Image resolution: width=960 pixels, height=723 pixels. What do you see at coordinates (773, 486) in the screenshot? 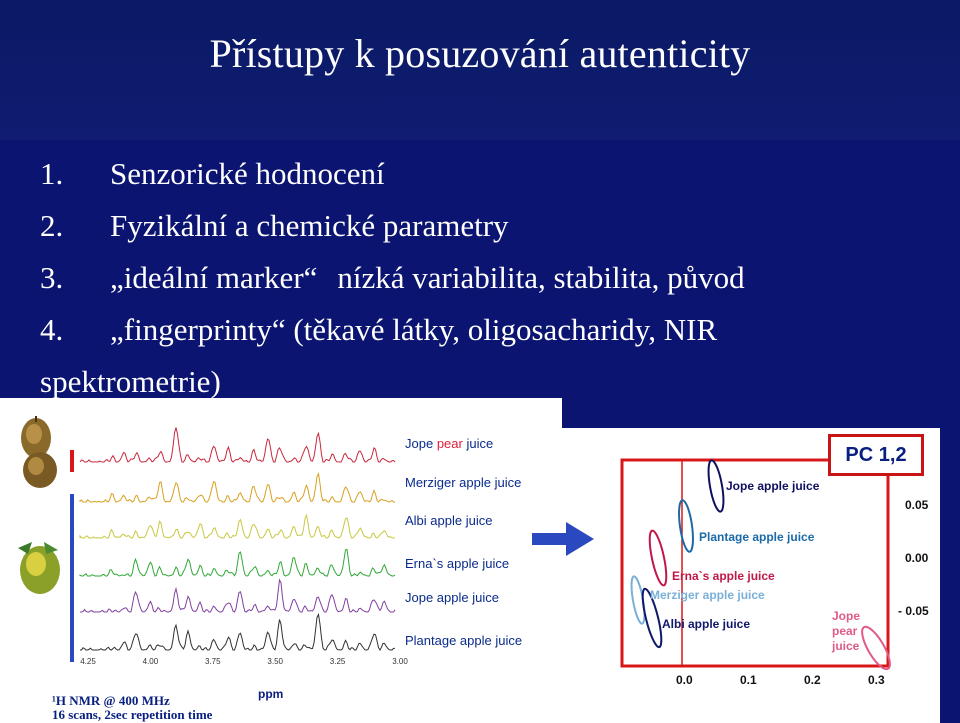
I see `pca-cluster-label: Jope apple juice` at bounding box center [773, 486].